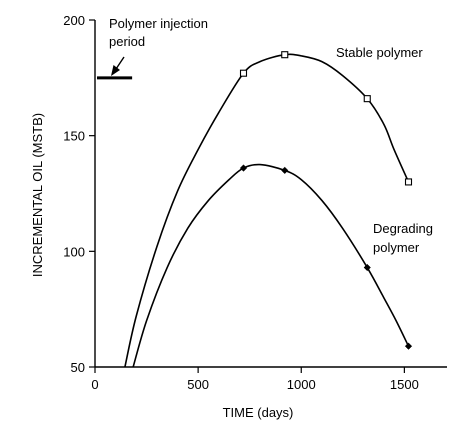 The image size is (450, 446). I want to click on y-tick-label-150: 150, so click(74, 136).